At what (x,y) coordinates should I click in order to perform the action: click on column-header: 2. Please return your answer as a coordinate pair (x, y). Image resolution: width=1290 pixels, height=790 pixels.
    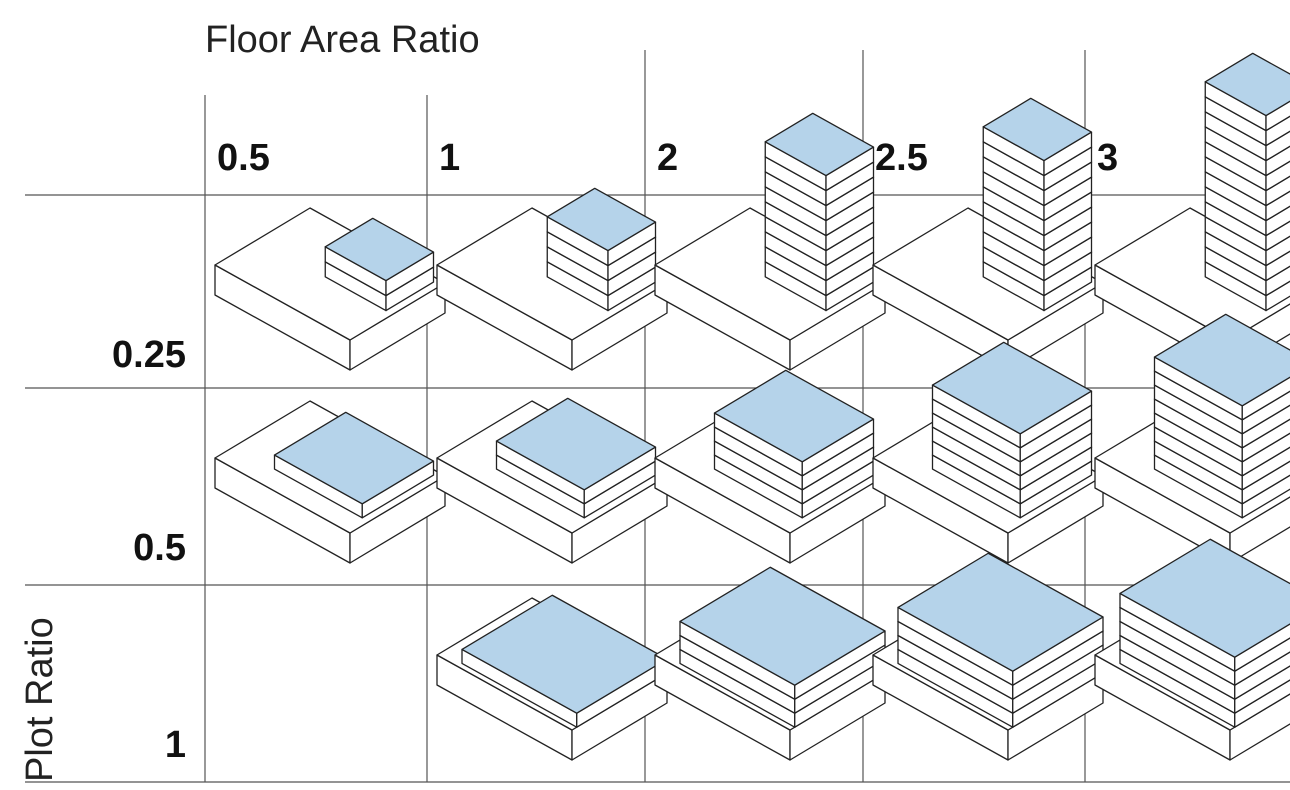
    Looking at the image, I should click on (667, 158).